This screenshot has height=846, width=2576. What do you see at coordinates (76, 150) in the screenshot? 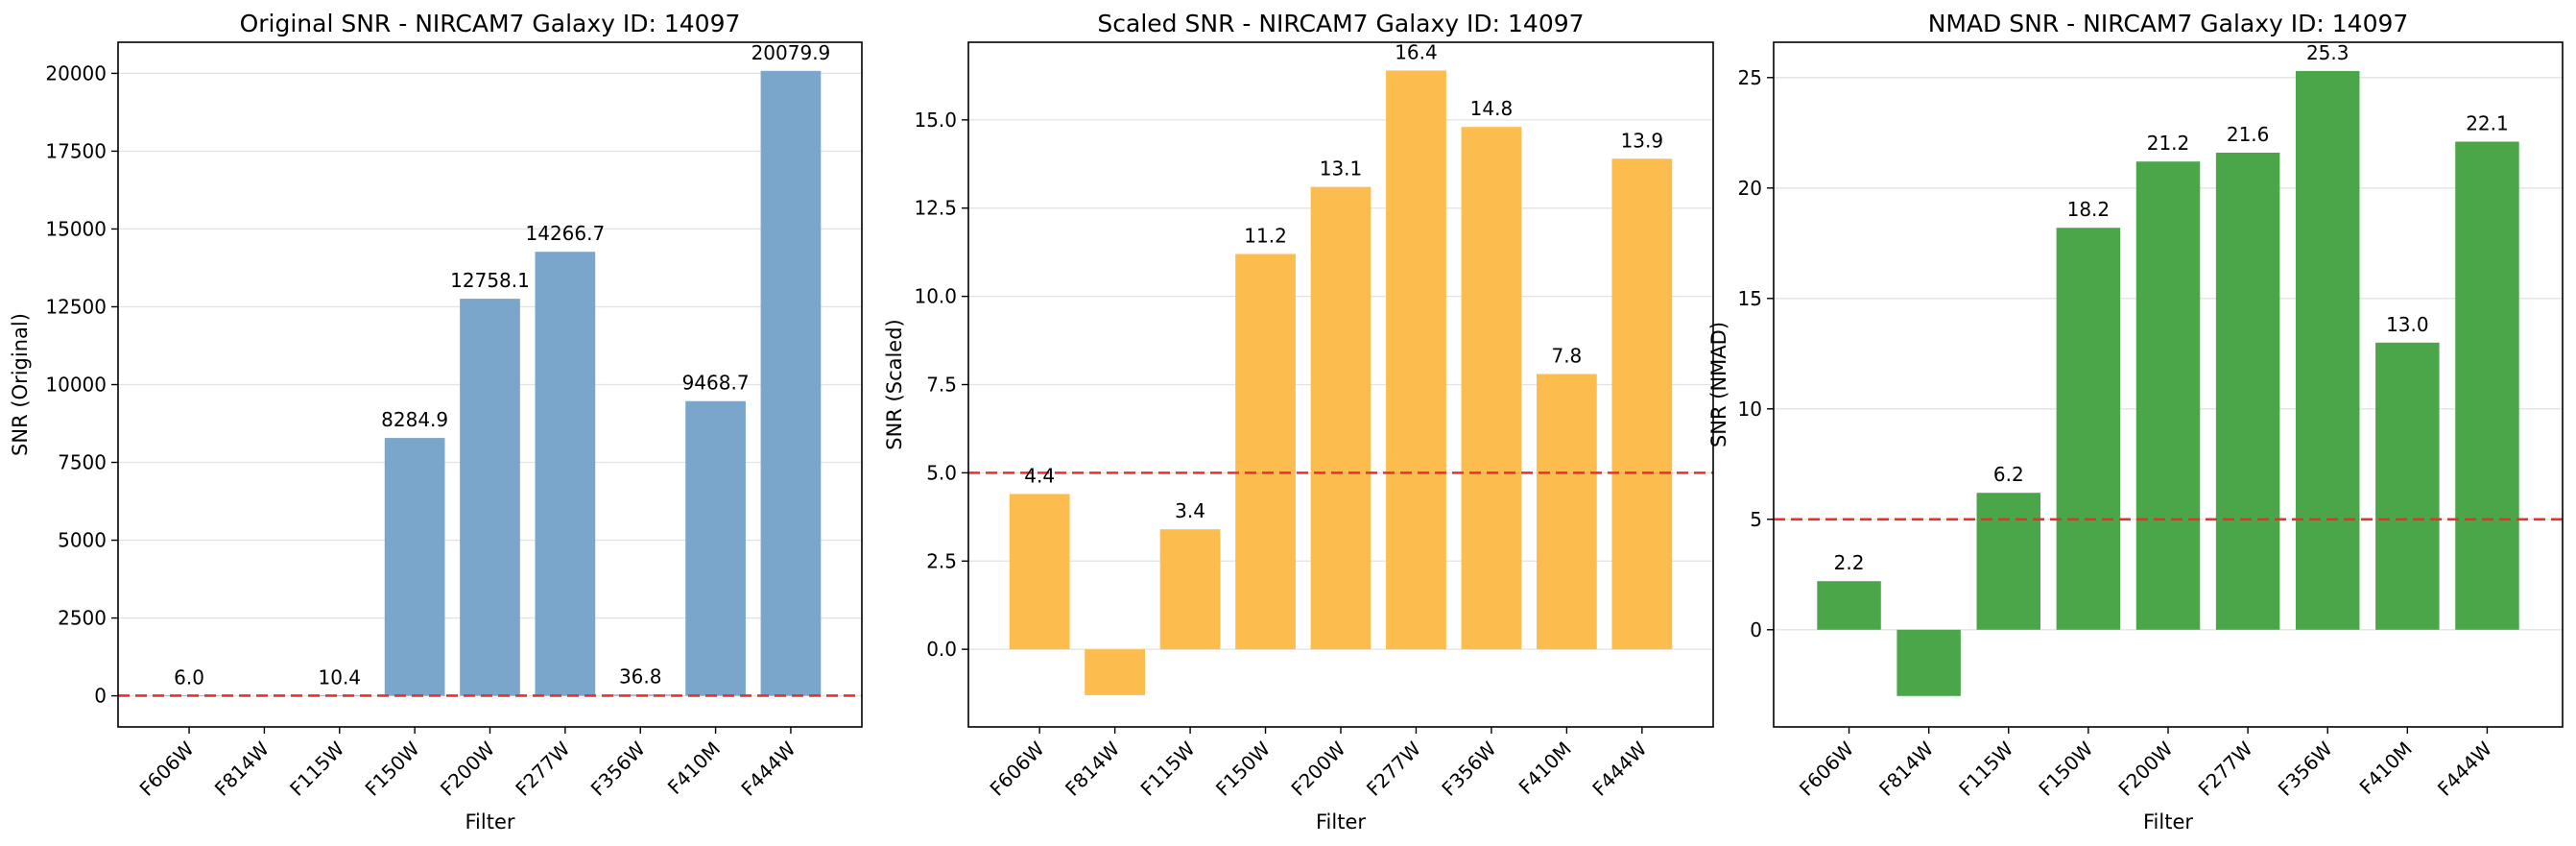
I see `y-tick-label: 17500` at bounding box center [76, 150].